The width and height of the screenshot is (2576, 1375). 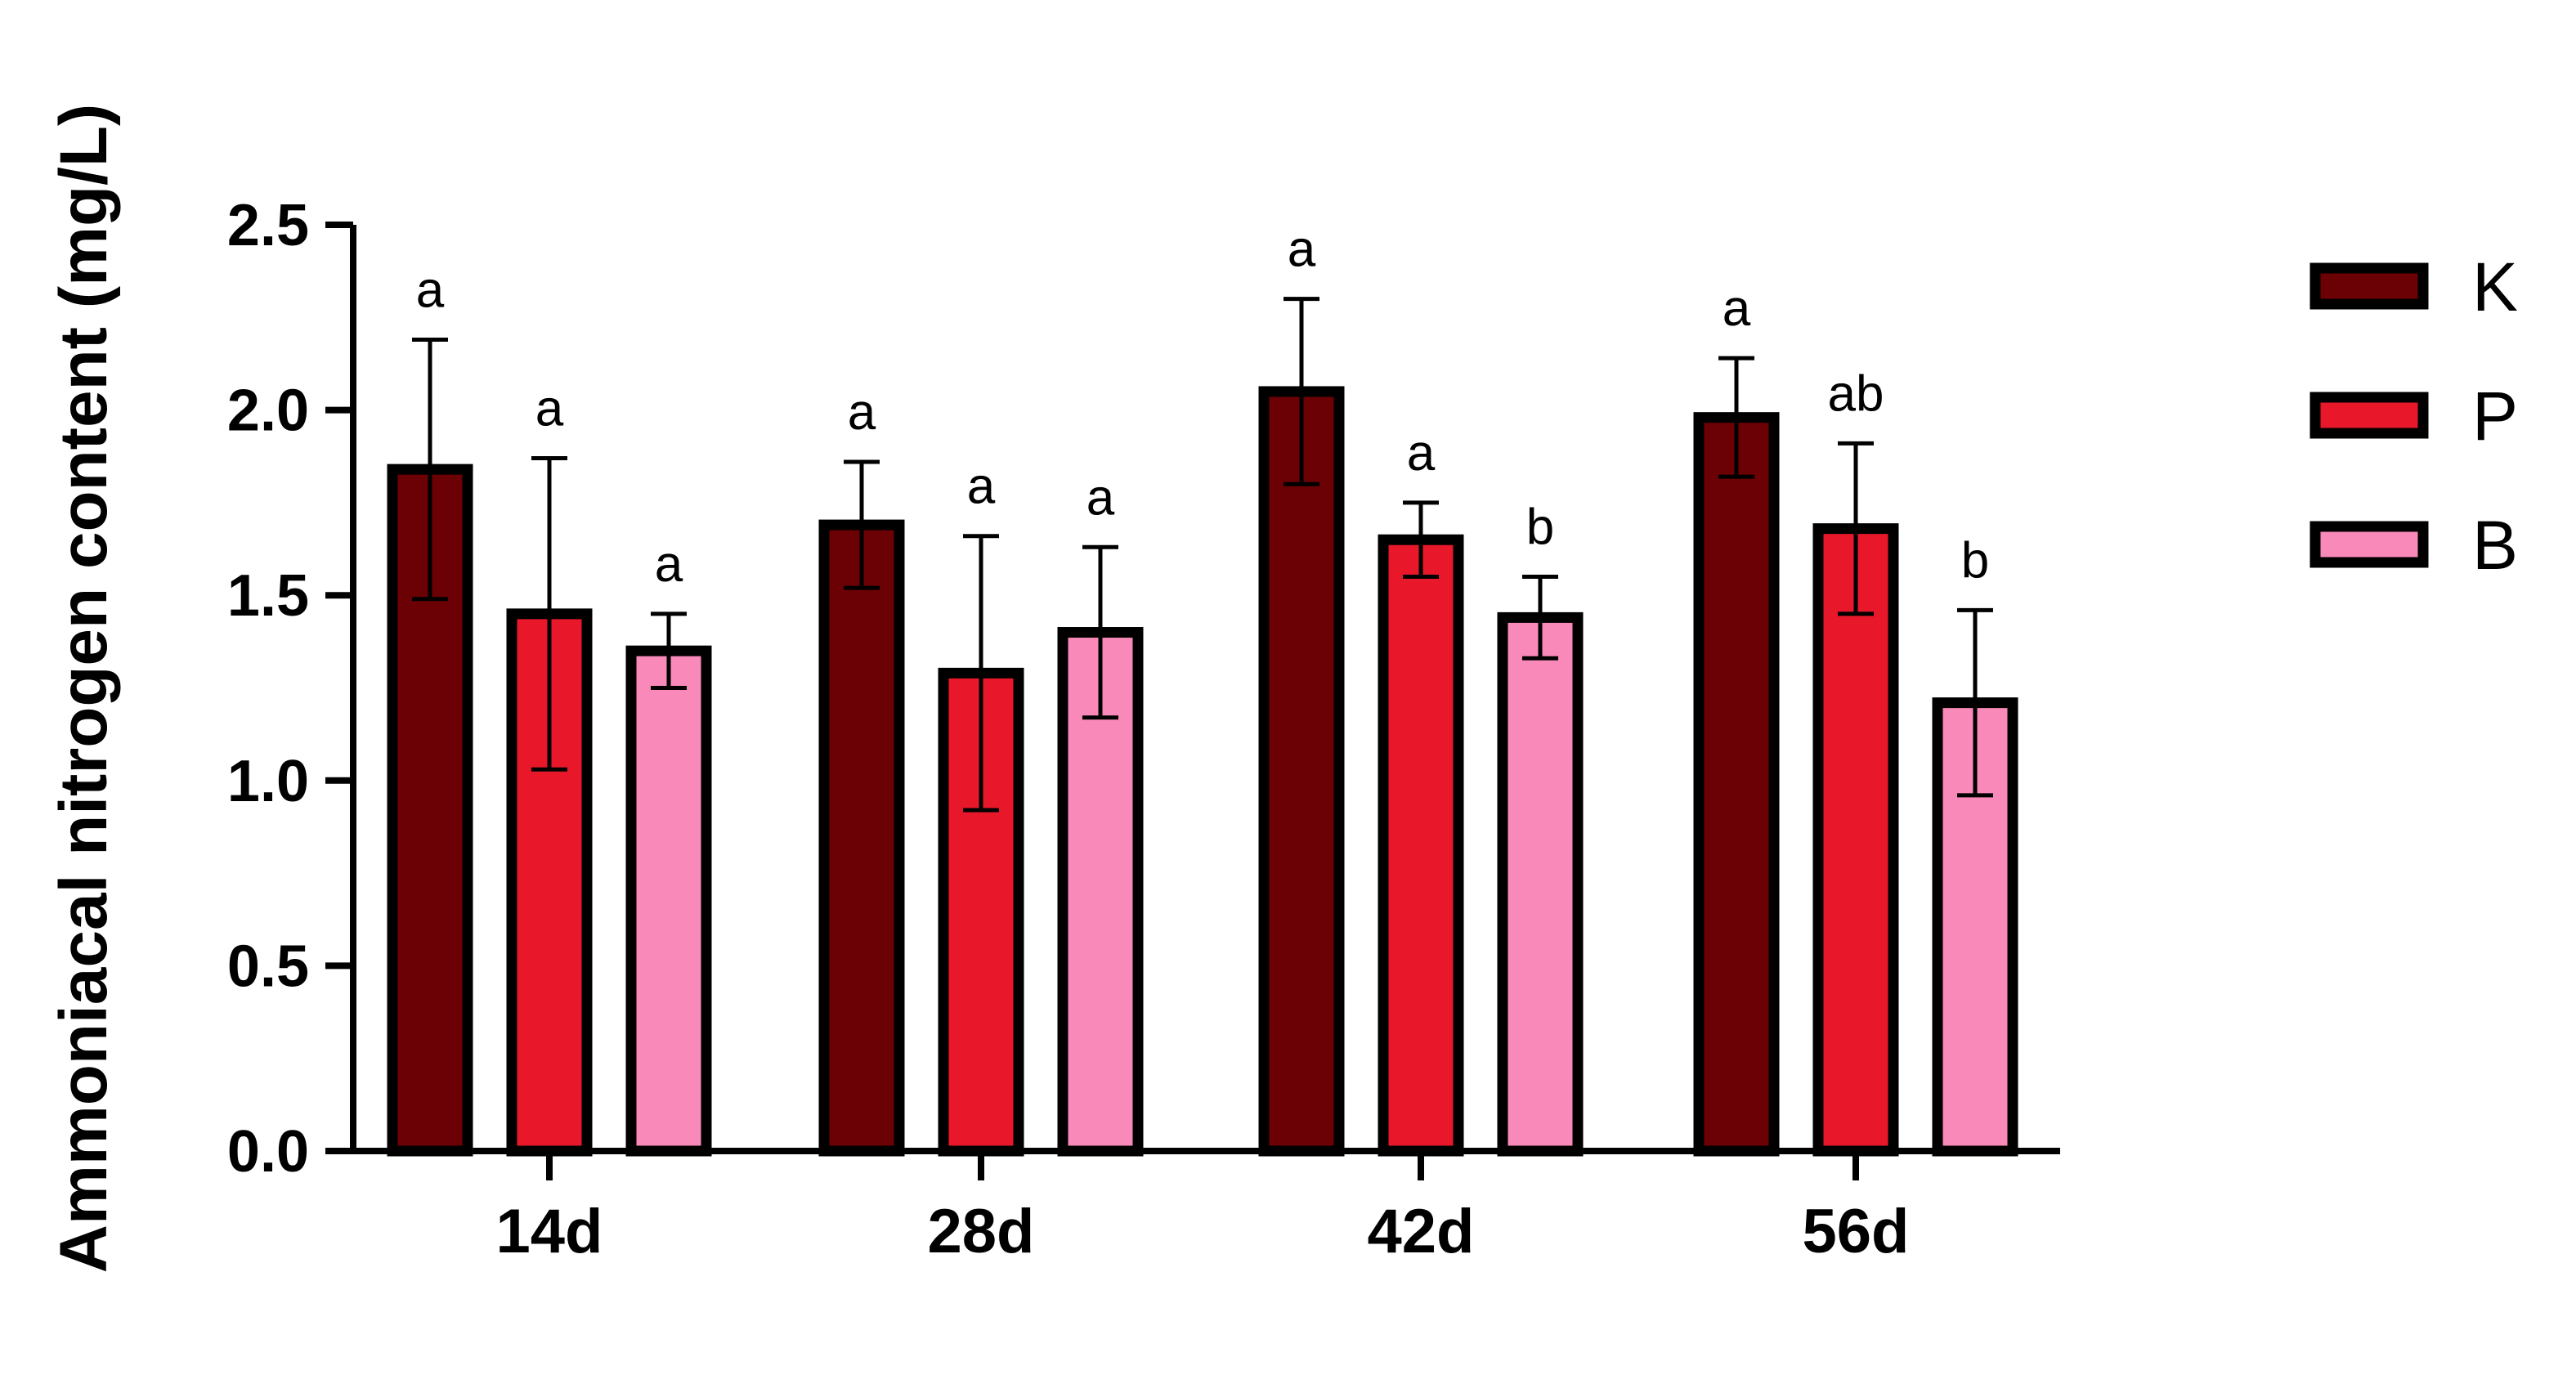 I want to click on legend-label-P: P, so click(x=2495, y=416).